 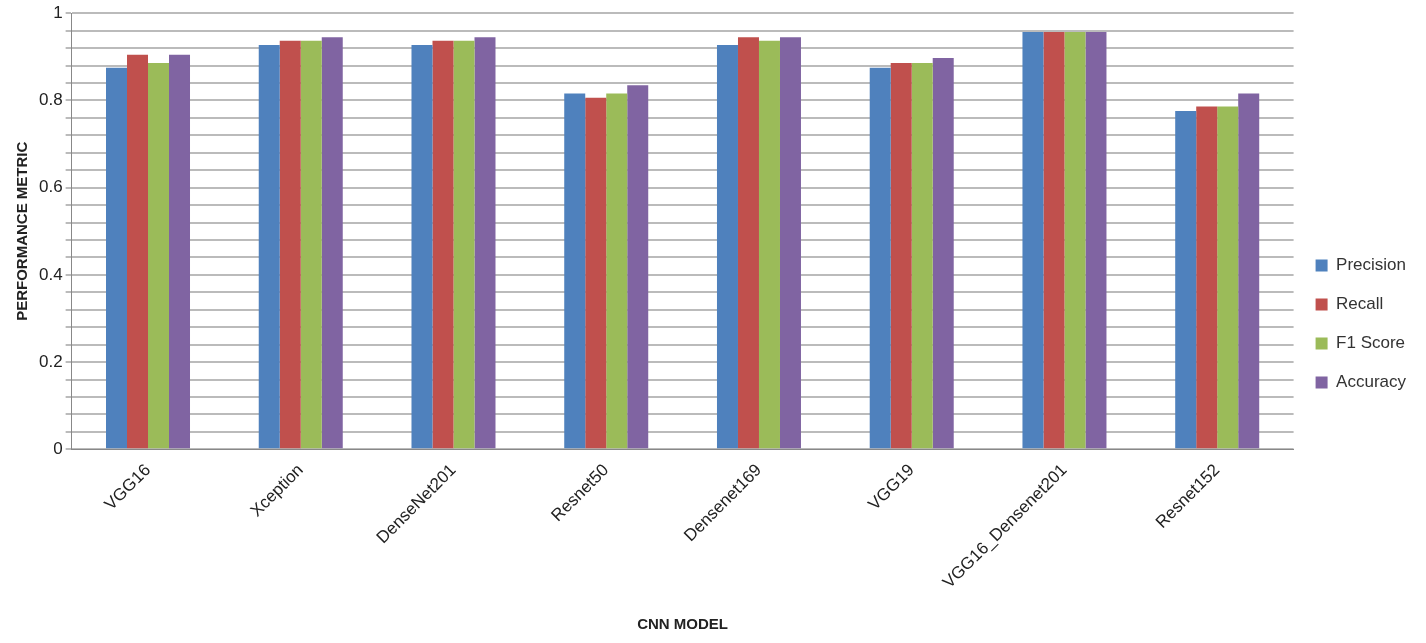 What do you see at coordinates (50, 187) in the screenshot?
I see `y-tick-label: 0.6` at bounding box center [50, 187].